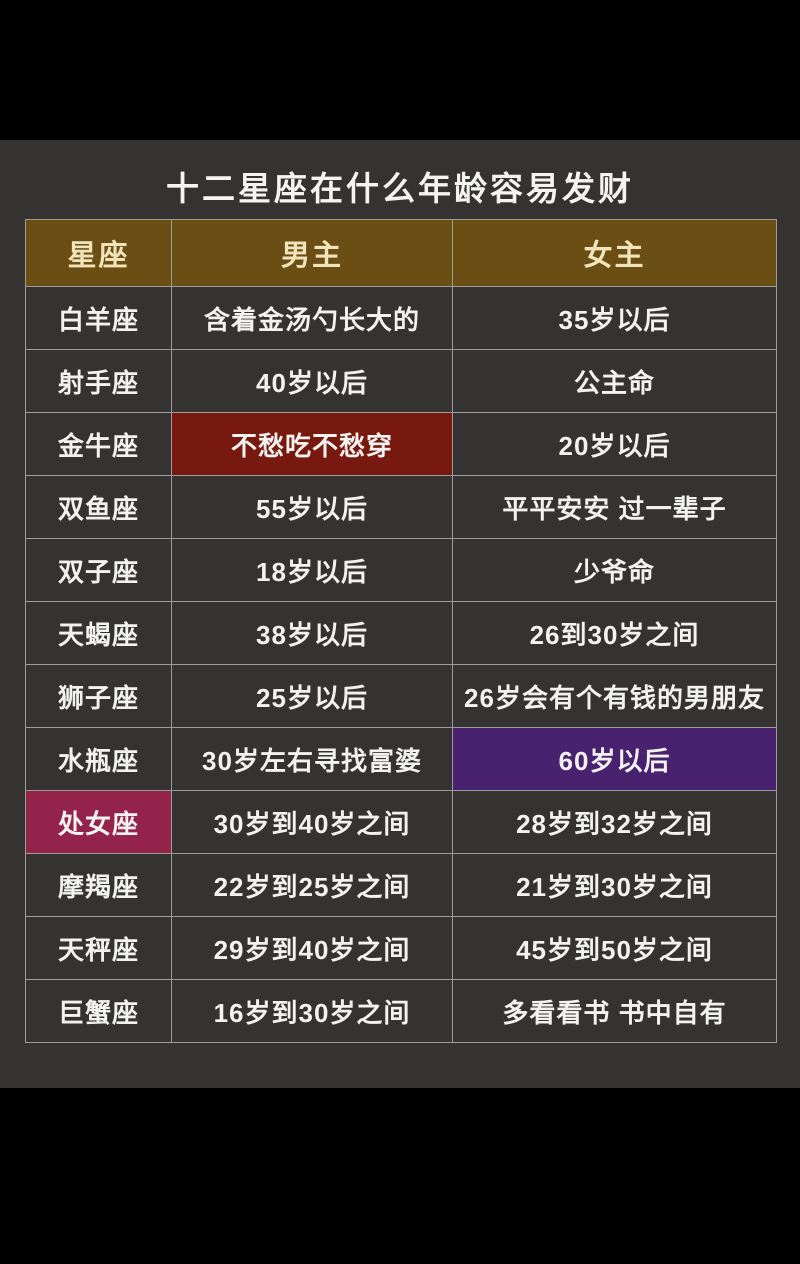 The height and width of the screenshot is (1264, 800). What do you see at coordinates (312, 696) in the screenshot?
I see `cell-male: 25岁以后` at bounding box center [312, 696].